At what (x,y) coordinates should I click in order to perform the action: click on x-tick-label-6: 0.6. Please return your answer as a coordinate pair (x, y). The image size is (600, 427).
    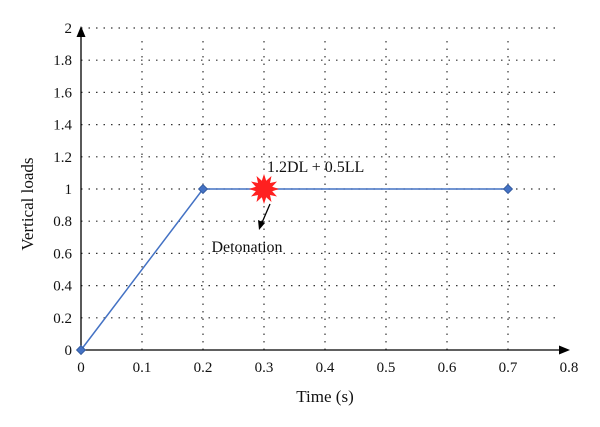
    Looking at the image, I should click on (447, 368).